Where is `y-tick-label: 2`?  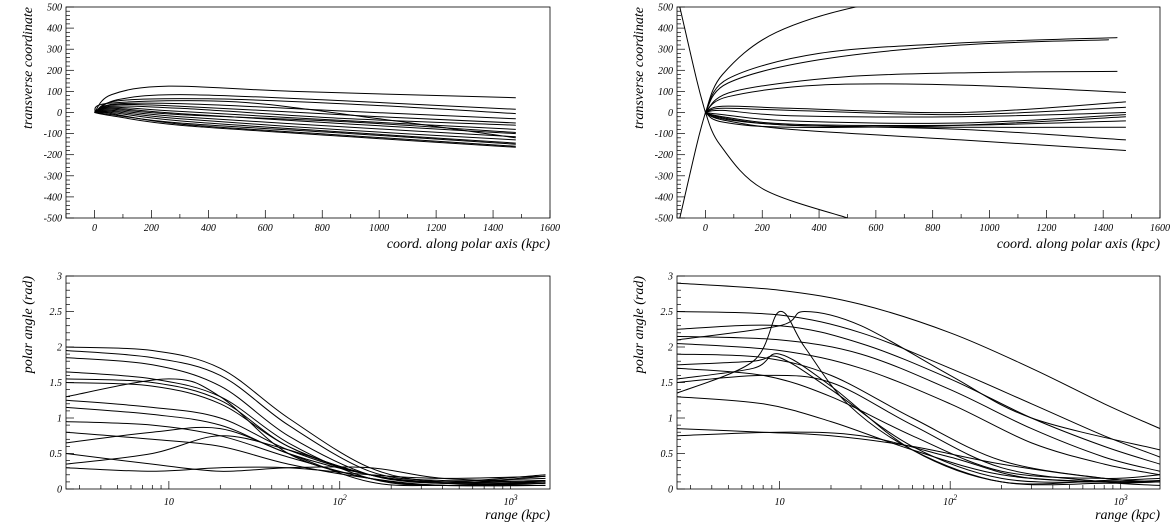
y-tick-label: 2 is located at coordinates (59, 348).